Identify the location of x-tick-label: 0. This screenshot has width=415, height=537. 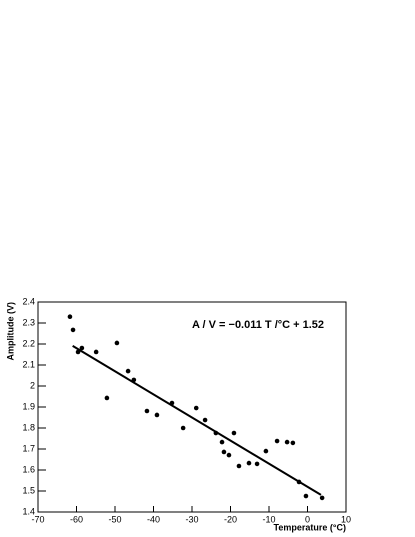
(307, 519).